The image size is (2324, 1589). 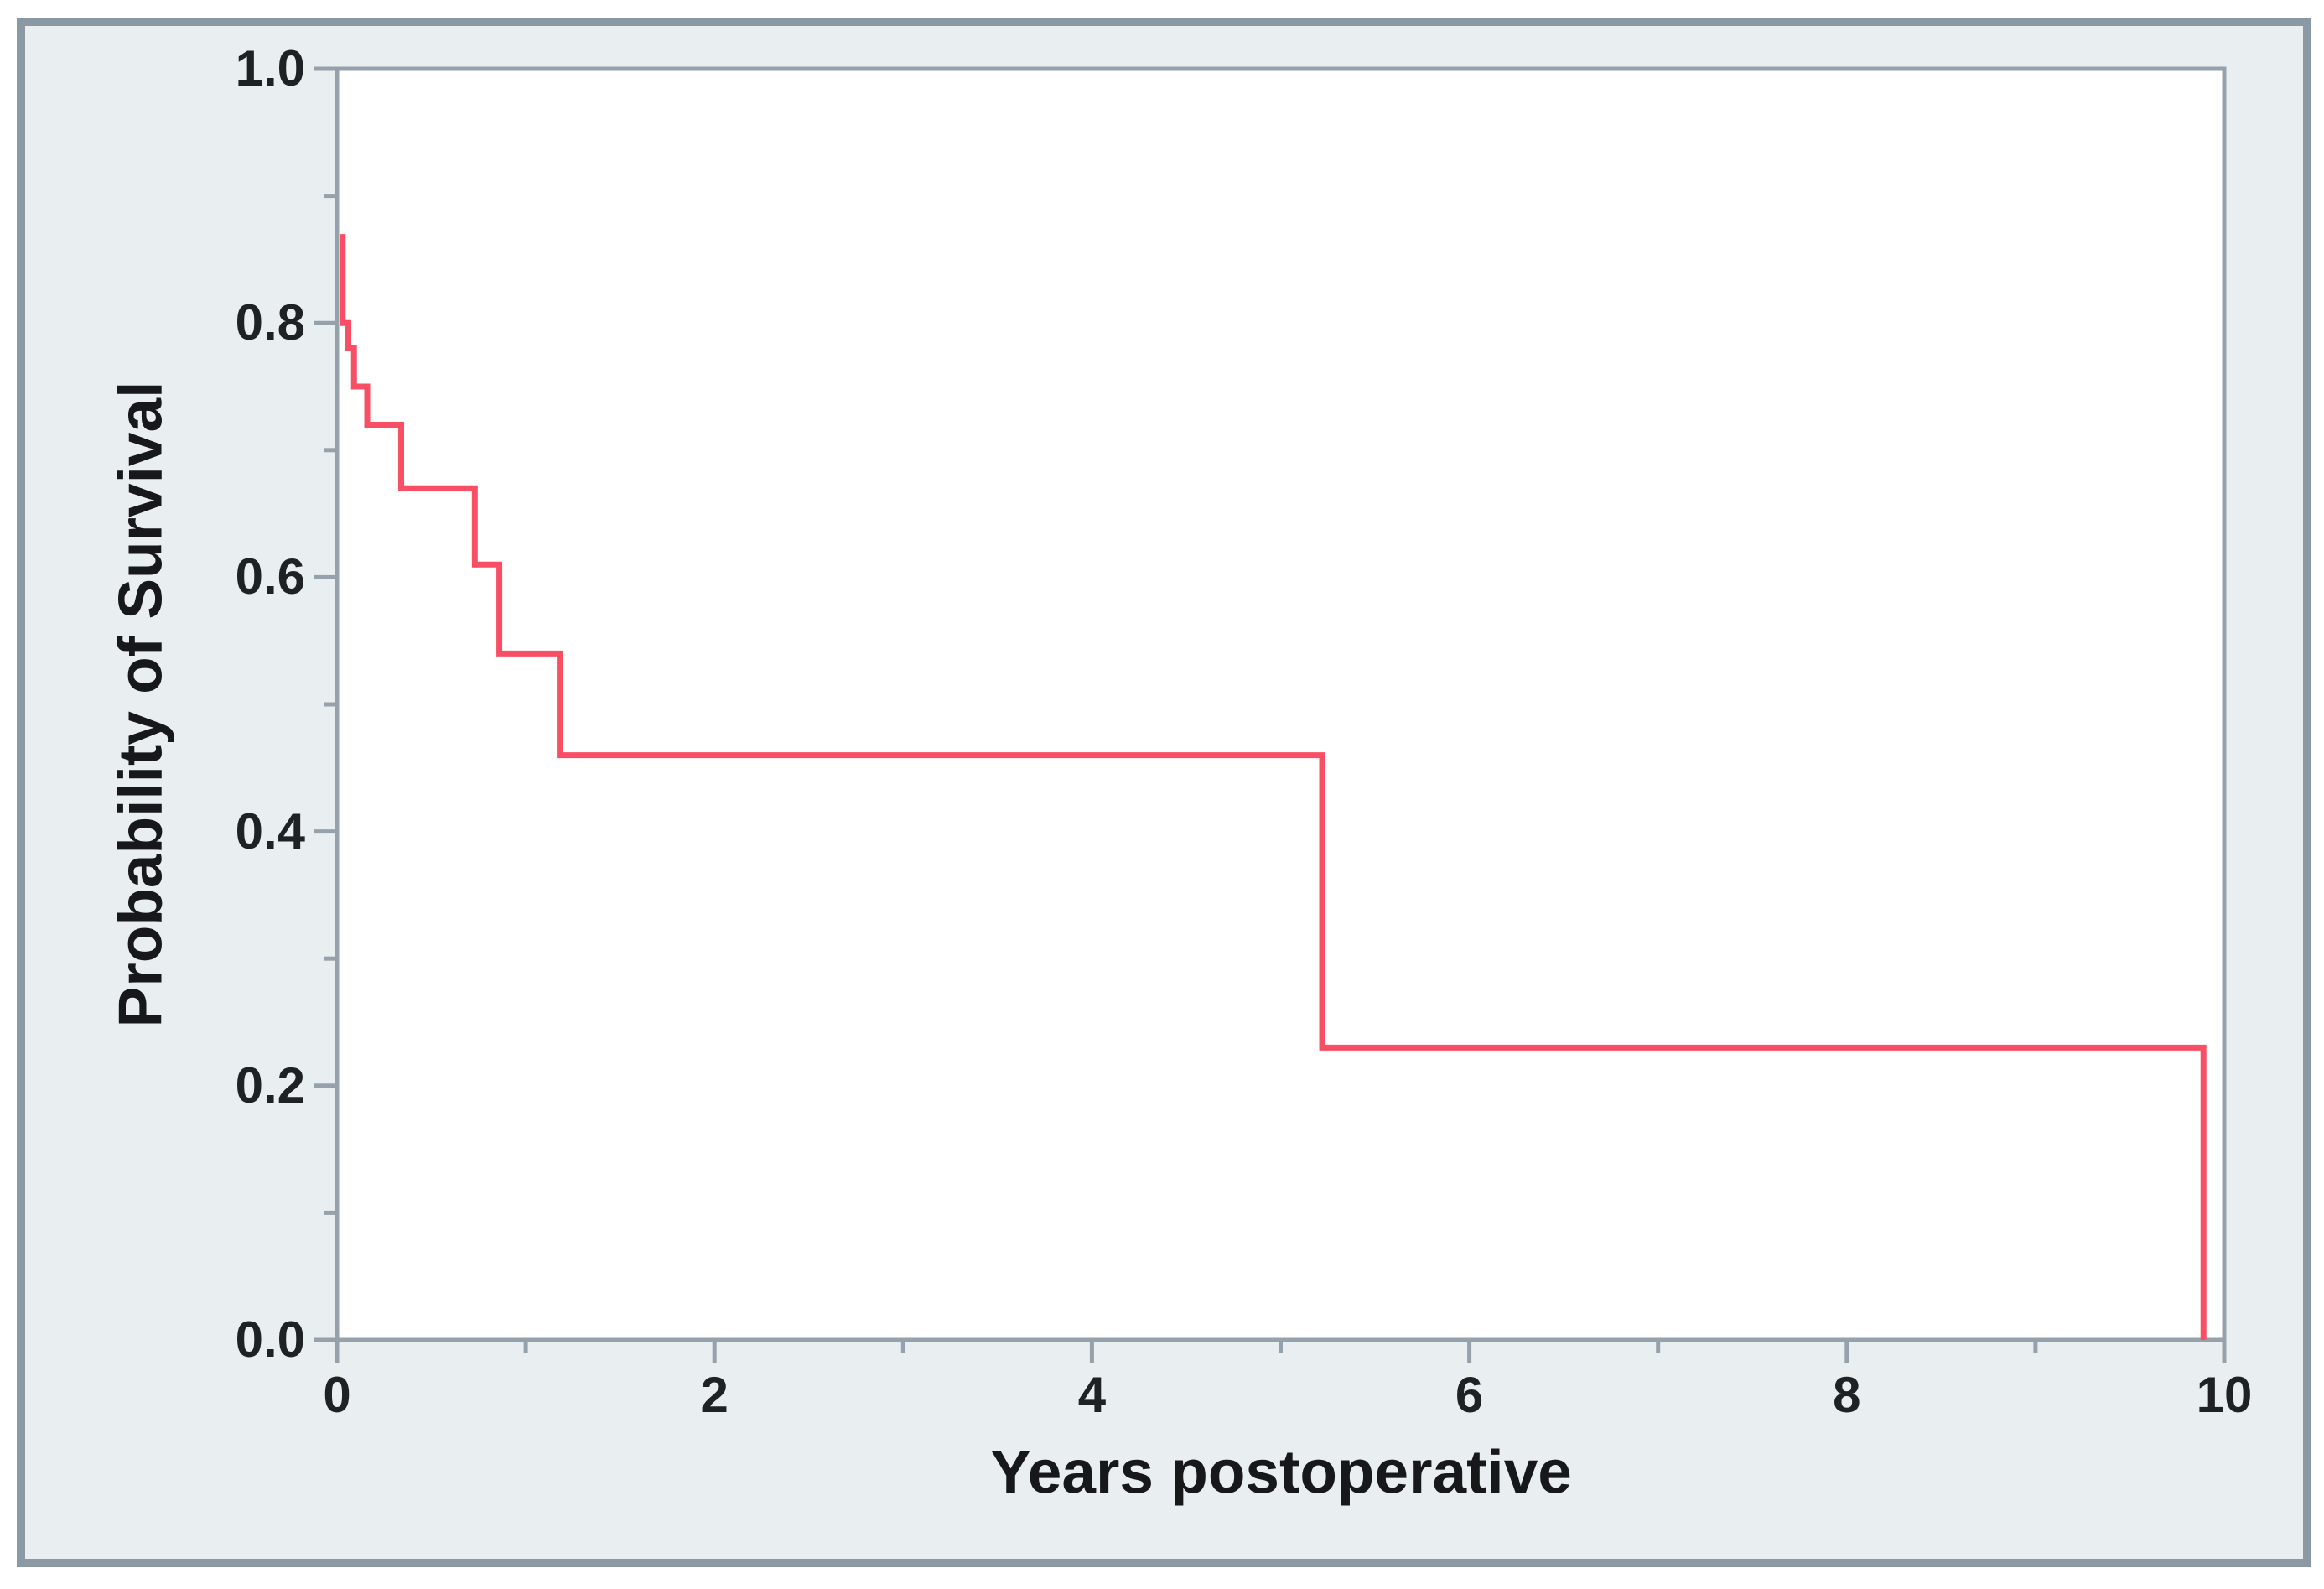 What do you see at coordinates (2224, 1395) in the screenshot?
I see `x-tick-label: 10` at bounding box center [2224, 1395].